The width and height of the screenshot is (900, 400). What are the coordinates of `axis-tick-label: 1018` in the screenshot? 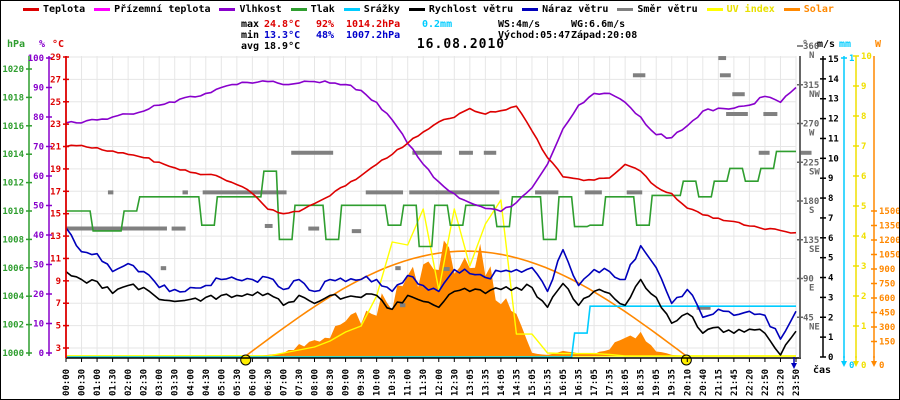 It's located at (13, 98).